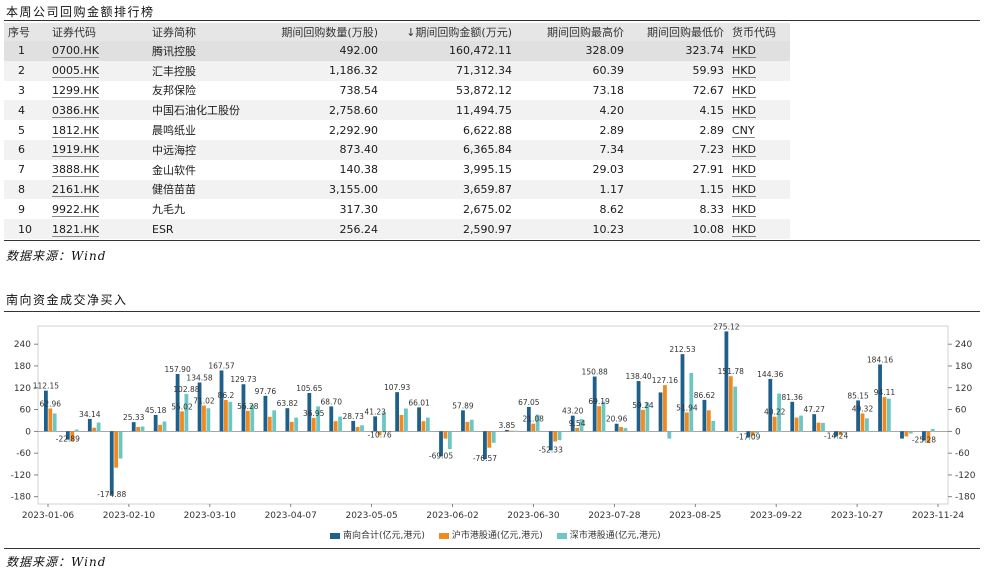 This screenshot has width=988, height=574. What do you see at coordinates (75, 150) in the screenshot?
I see `security-code-link: 1919.HK` at bounding box center [75, 150].